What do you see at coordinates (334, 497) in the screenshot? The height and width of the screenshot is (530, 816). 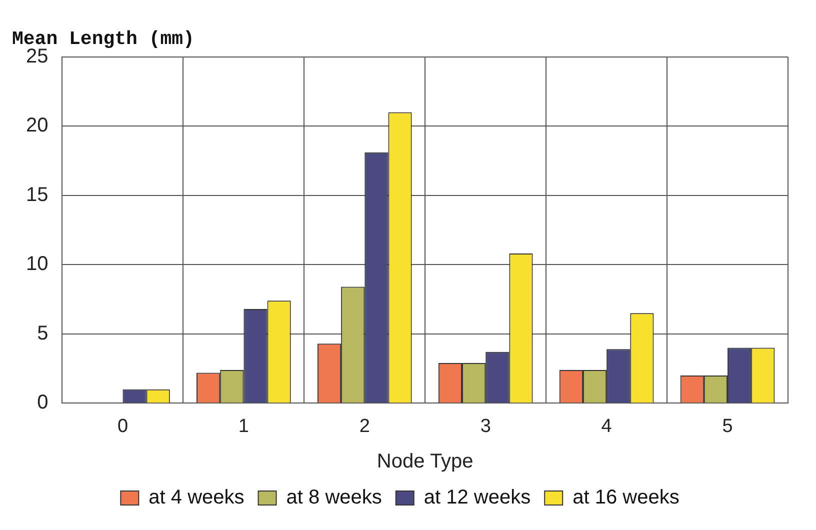 I see `legend-label: at 8 weeks` at bounding box center [334, 497].